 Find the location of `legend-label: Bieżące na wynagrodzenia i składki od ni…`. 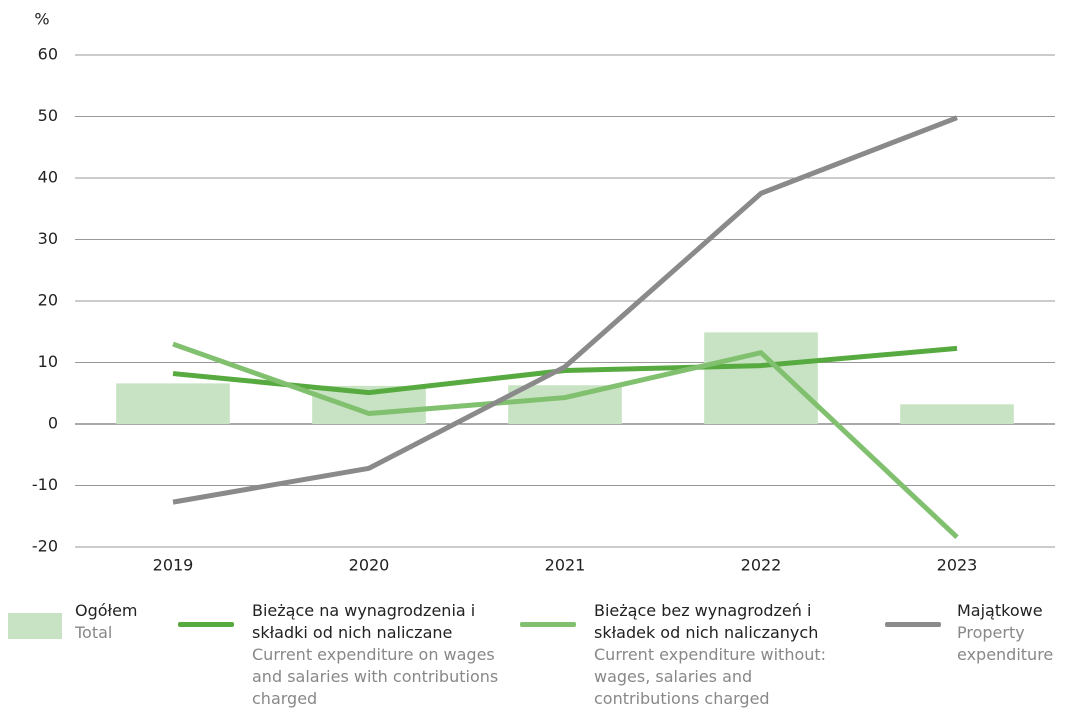

legend-label: Bieżące na wynagrodzenia i składki od ni… is located at coordinates (364, 621).